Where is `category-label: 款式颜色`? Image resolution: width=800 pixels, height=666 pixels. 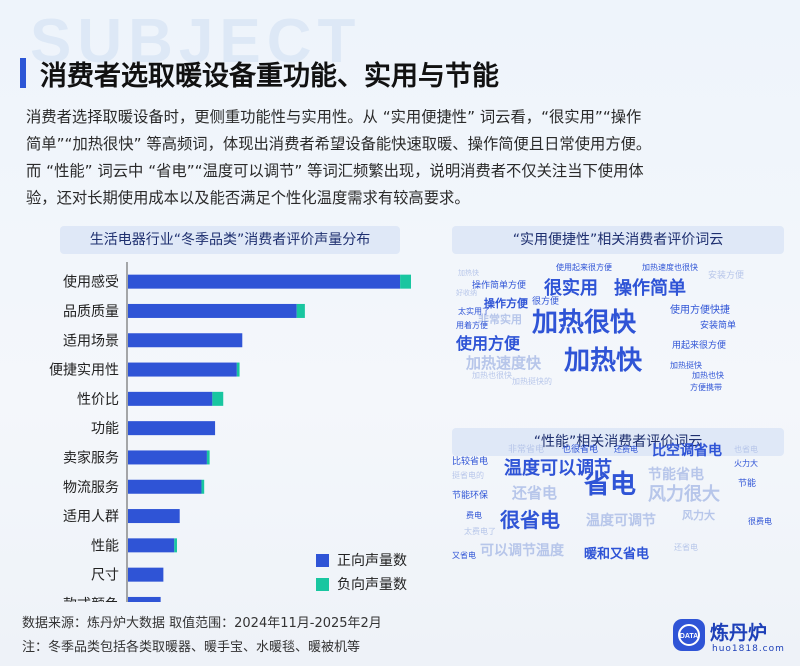
category-label: 款式颜色 is located at coordinates (91, 599).